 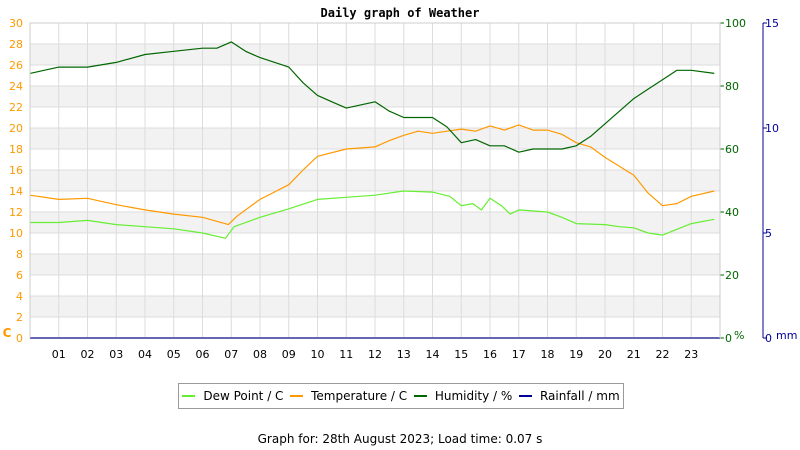 What do you see at coordinates (346, 354) in the screenshot?
I see `x-tick-label: 11` at bounding box center [346, 354].